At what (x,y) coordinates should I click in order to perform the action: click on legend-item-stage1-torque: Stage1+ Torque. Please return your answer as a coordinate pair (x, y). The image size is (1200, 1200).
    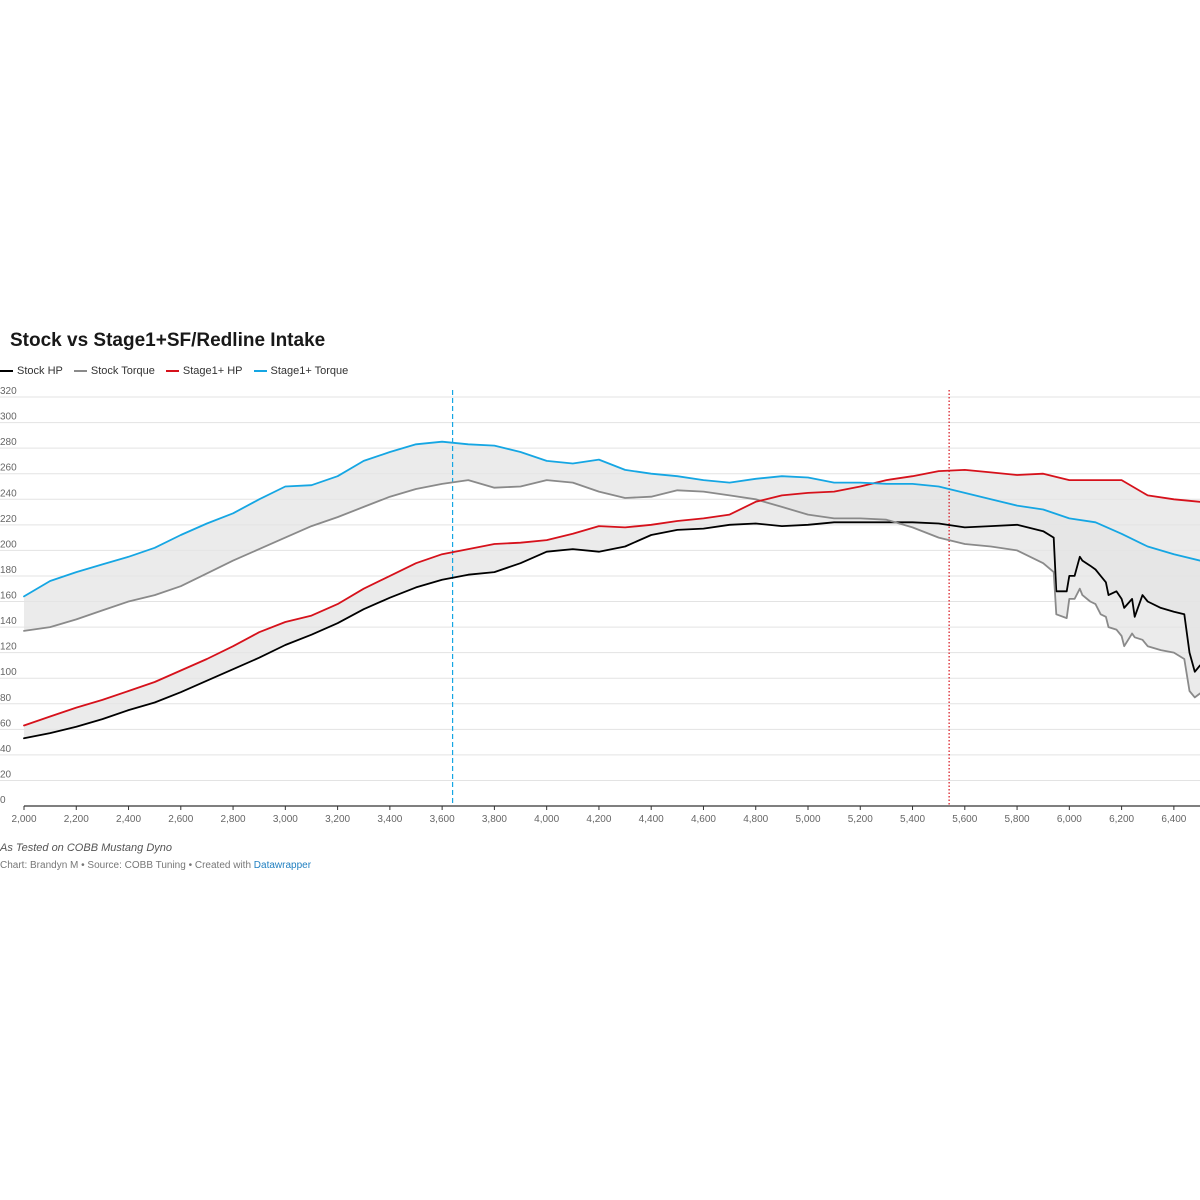
    Looking at the image, I should click on (301, 371).